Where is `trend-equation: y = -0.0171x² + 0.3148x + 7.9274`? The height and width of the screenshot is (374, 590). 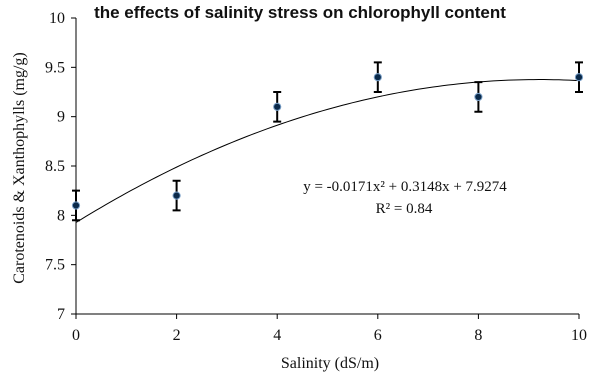 trend-equation: y = -0.0171x² + 0.3148x + 7.9274 is located at coordinates (405, 187).